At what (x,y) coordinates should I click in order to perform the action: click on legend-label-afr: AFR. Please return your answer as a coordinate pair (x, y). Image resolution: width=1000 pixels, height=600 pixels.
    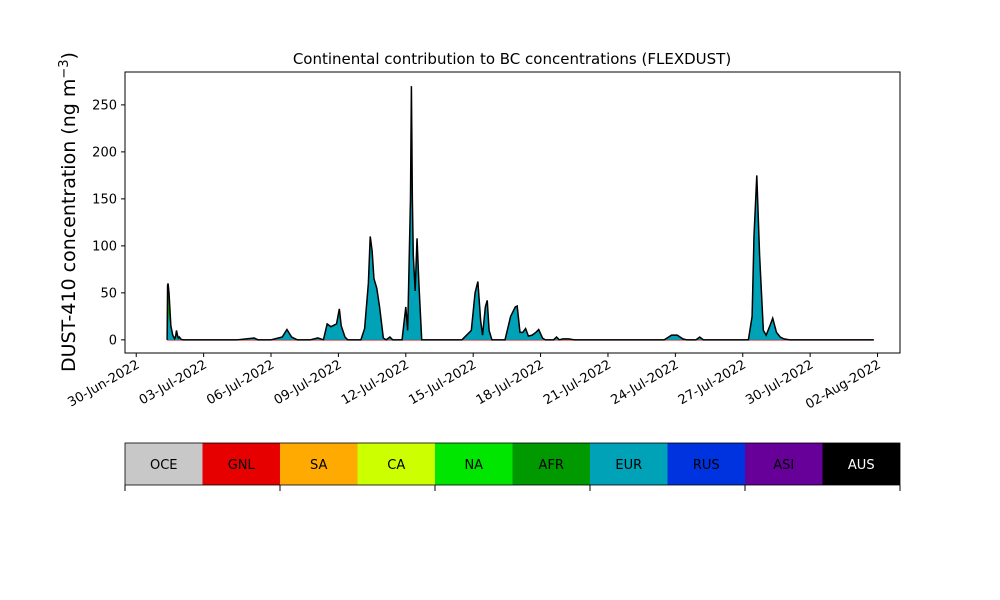
    Looking at the image, I should click on (551, 465).